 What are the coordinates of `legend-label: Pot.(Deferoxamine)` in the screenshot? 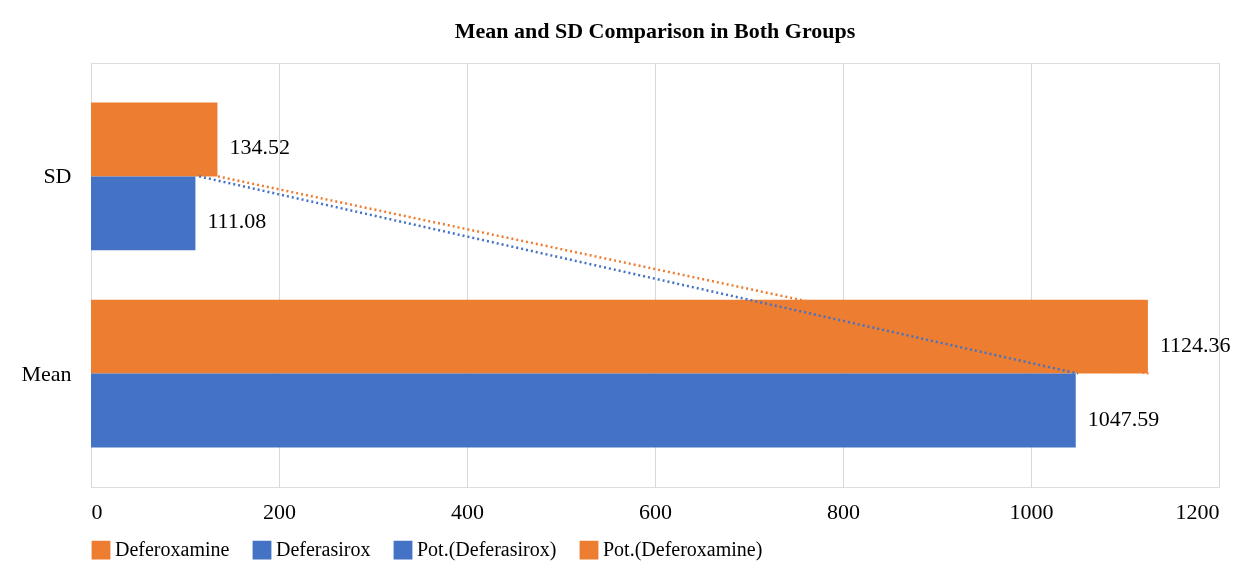 It's located at (683, 550).